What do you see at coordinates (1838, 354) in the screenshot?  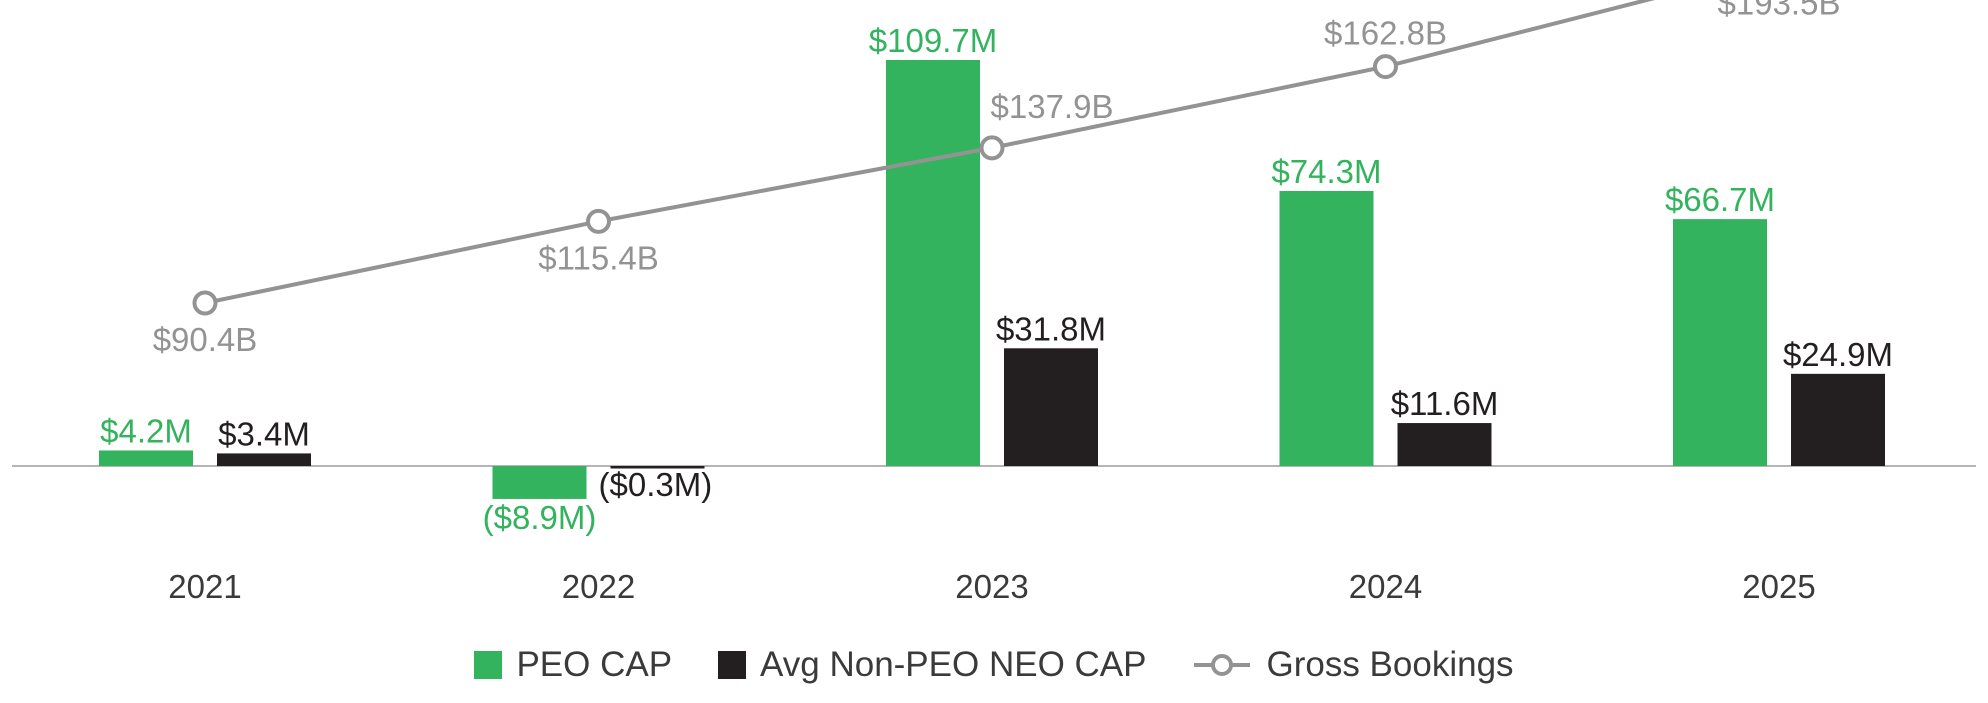 I see `data-label-avg-non-peo-neo-cap-2025: $24.9M` at bounding box center [1838, 354].